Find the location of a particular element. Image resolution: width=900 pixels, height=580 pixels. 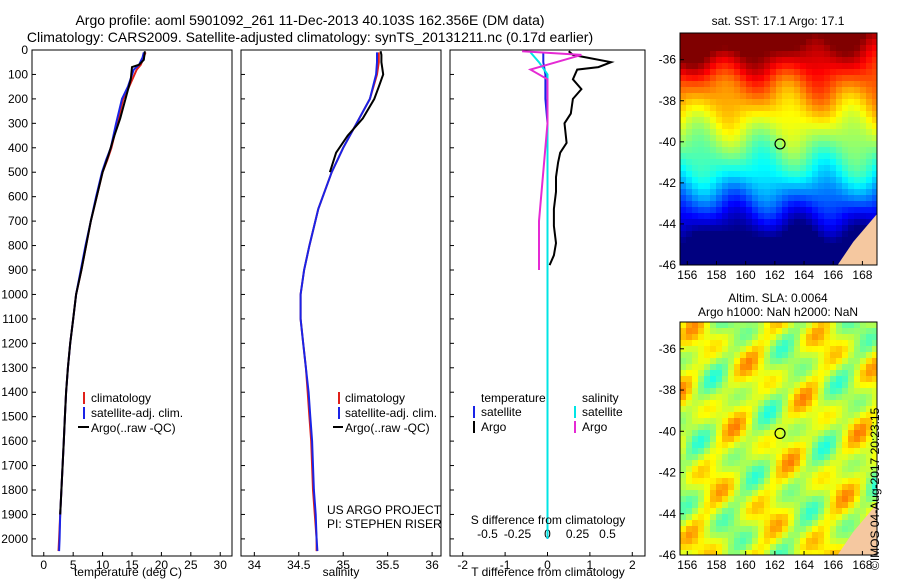

series-line-argo-raw-qc is located at coordinates (356, 111).